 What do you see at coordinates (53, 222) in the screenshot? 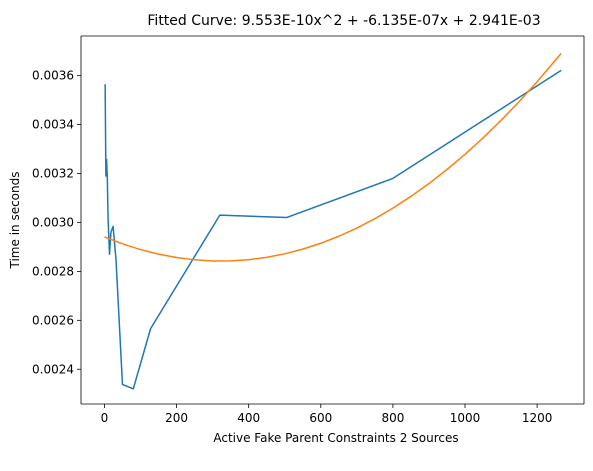
I see `y-tick-label: 0.0030` at bounding box center [53, 222].